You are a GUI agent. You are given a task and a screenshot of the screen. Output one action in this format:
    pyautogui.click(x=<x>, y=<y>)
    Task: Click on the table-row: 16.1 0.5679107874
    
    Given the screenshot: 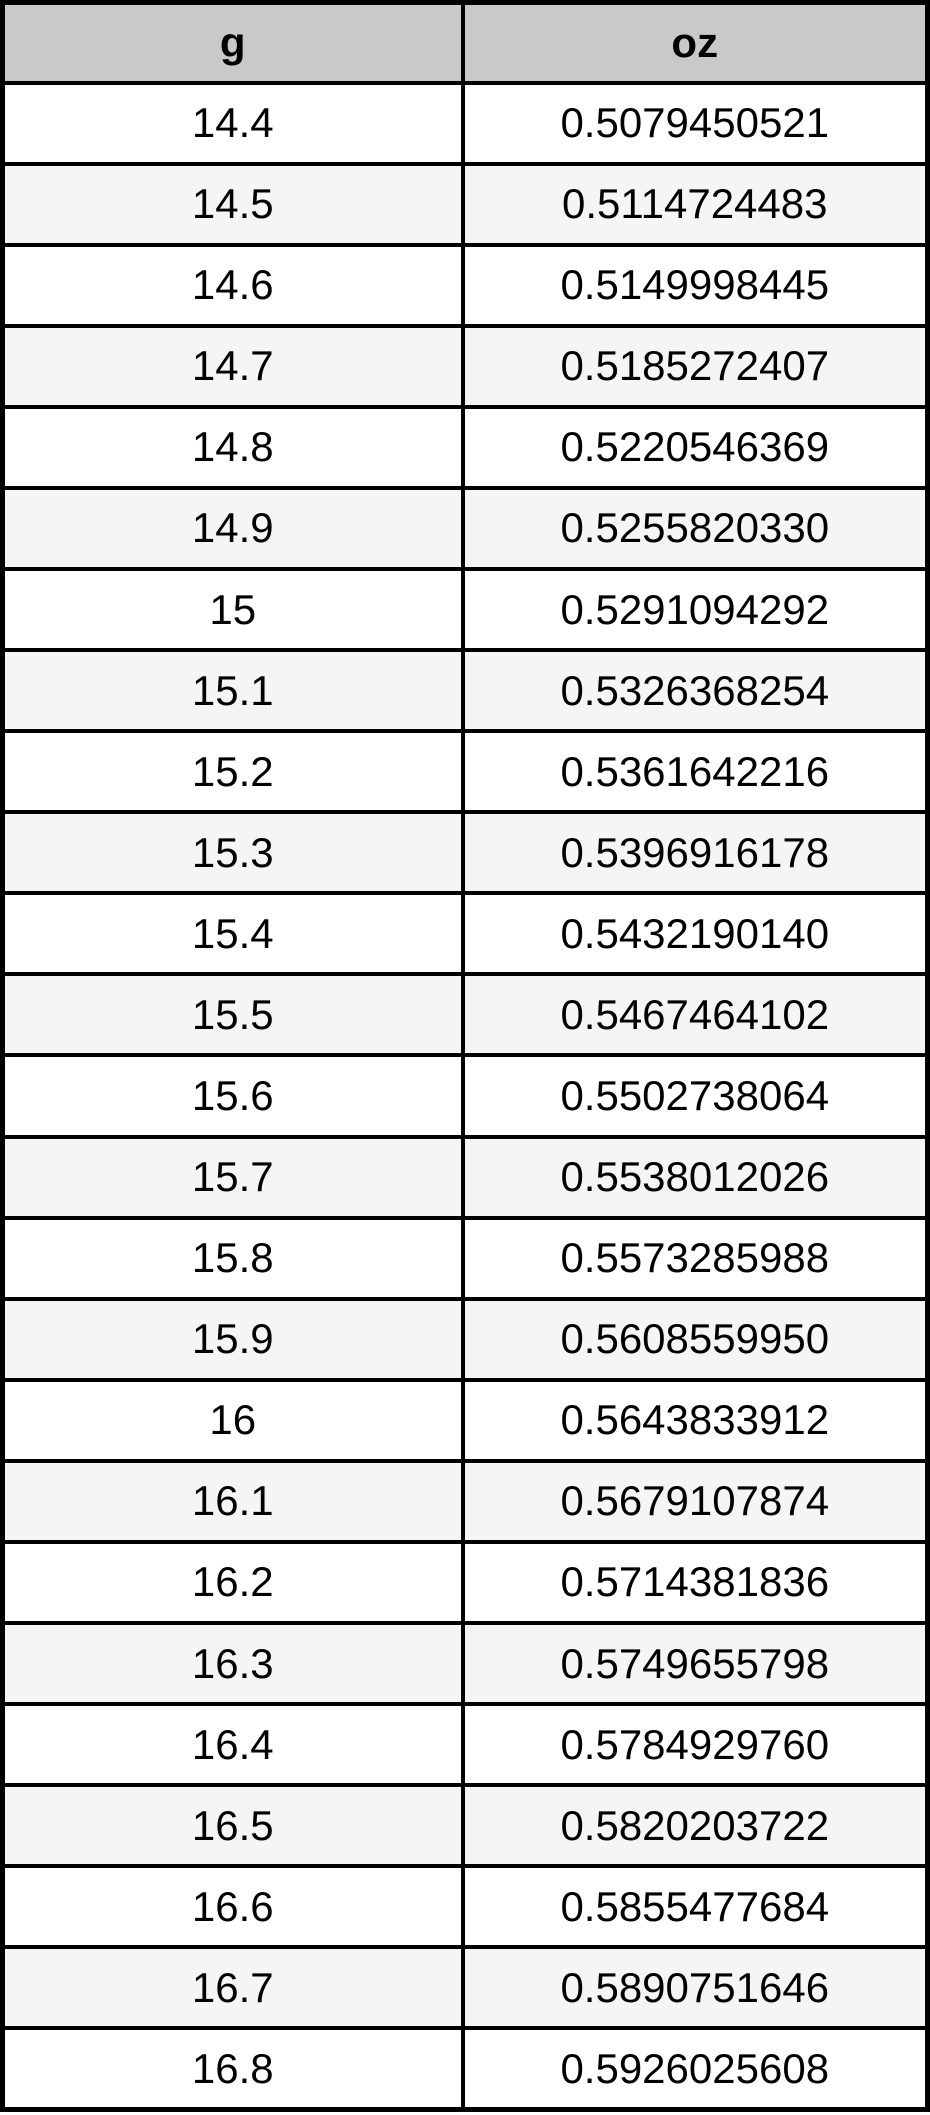 What is the action you would take?
    pyautogui.click(x=465, y=1501)
    